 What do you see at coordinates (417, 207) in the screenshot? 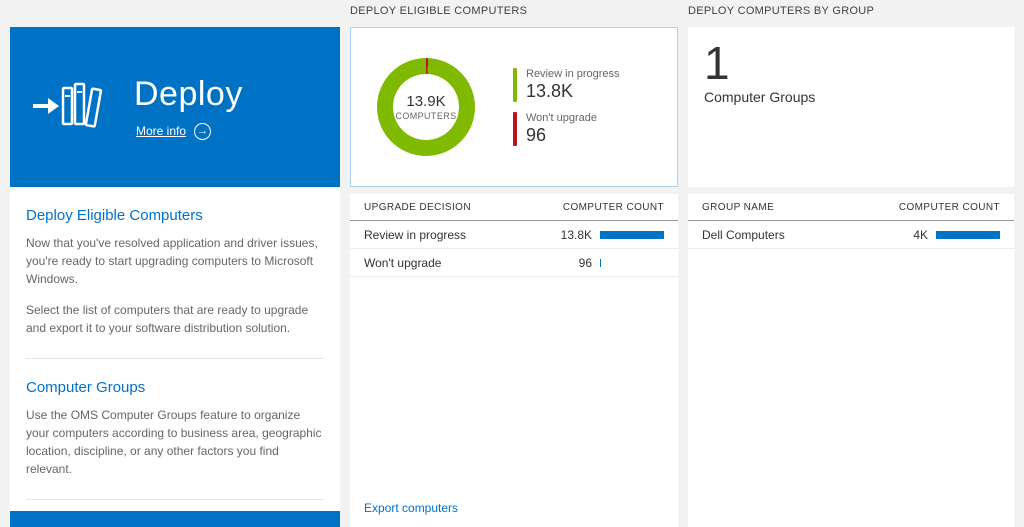
I see `column-header-upgrade-decision: UPGRADE DECISION` at bounding box center [417, 207].